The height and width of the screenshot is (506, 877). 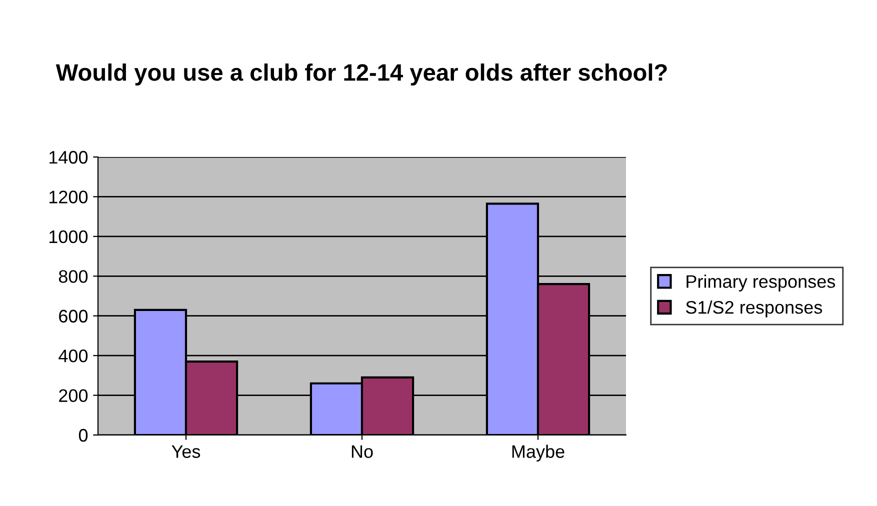 What do you see at coordinates (361, 75) in the screenshot?
I see `chart-title: Would you use a club for 12-14 year olds after school?` at bounding box center [361, 75].